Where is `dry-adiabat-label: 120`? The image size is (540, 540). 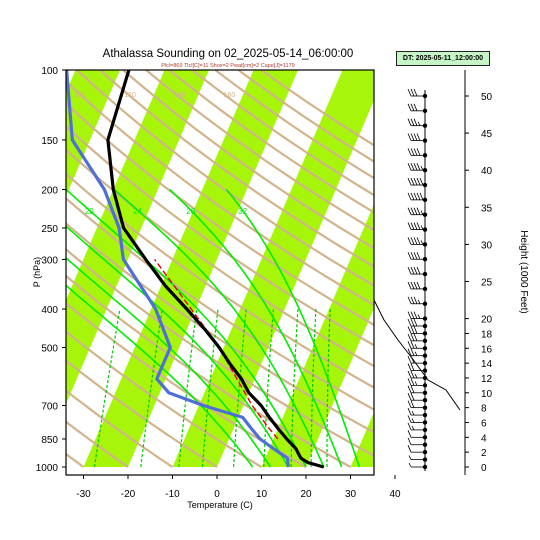
dry-adiabat-label: 120 is located at coordinates (130, 95).